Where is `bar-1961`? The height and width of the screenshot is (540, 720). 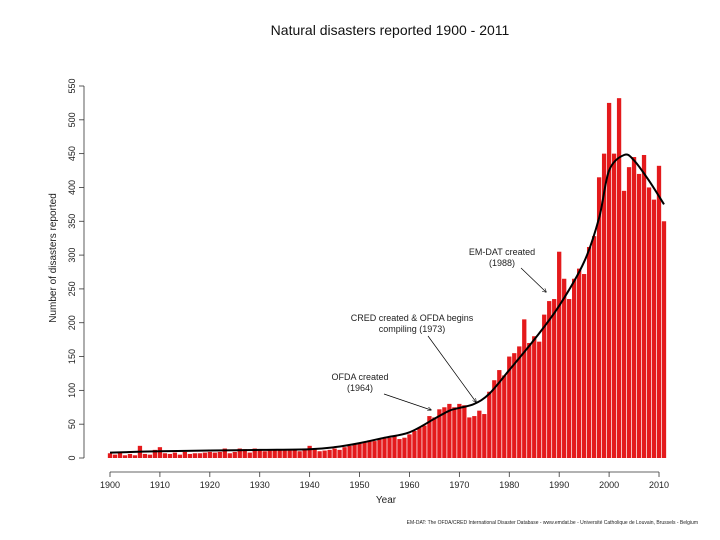
bar-1961 is located at coordinates (414, 444).